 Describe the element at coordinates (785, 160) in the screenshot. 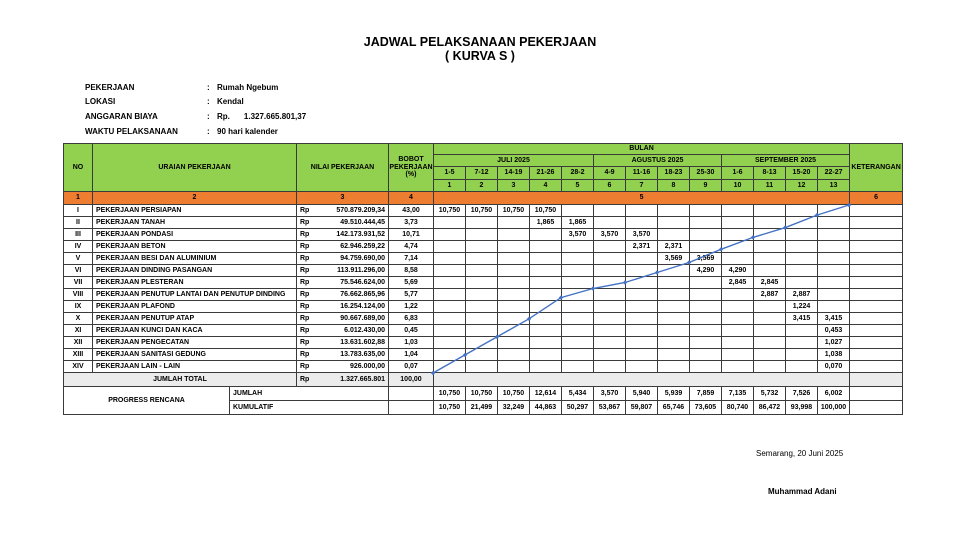

I see `month-header-september: SEPTEMBER 2025` at that location.